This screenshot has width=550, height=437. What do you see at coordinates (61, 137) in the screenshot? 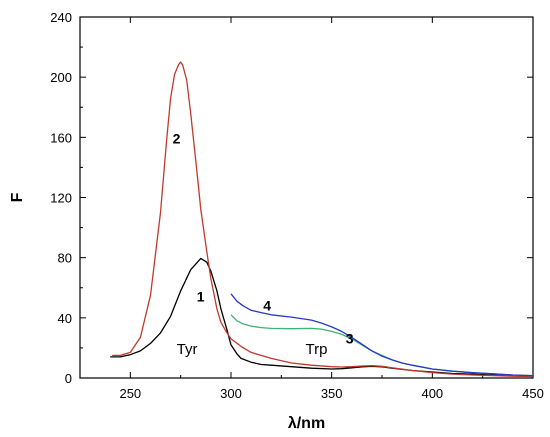
I see `y-tick-label: 160` at bounding box center [61, 137].